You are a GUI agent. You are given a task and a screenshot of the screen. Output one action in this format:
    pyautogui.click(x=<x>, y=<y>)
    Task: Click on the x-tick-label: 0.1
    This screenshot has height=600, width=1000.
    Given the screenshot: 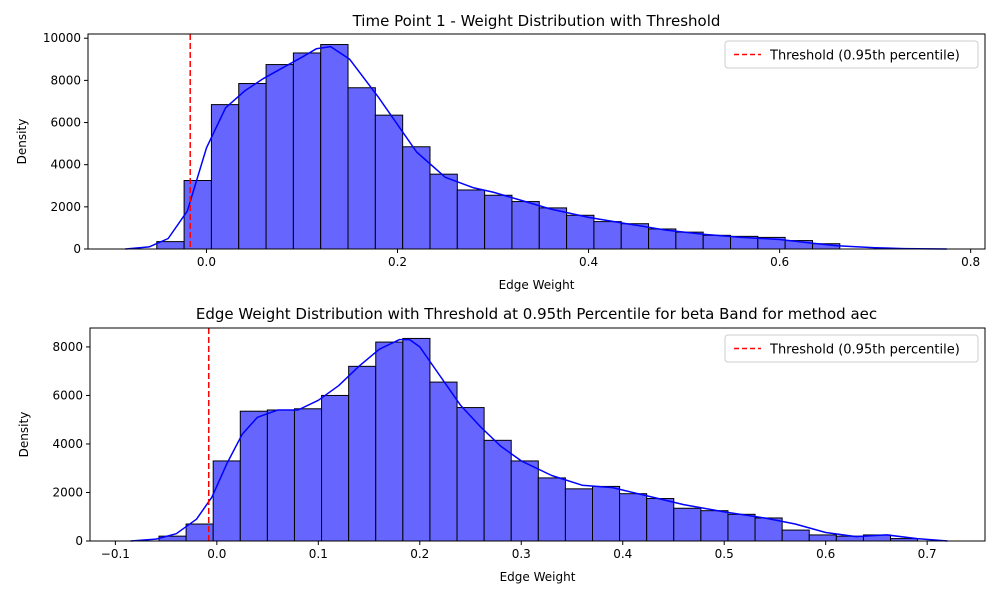 What is the action you would take?
    pyautogui.click(x=318, y=554)
    